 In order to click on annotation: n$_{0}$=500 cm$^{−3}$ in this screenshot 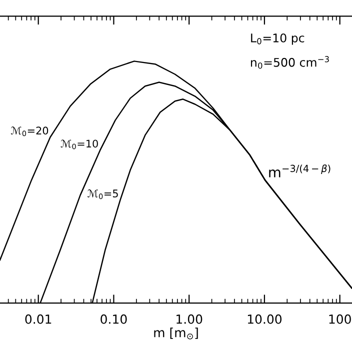, I will do `click(289, 62)`.